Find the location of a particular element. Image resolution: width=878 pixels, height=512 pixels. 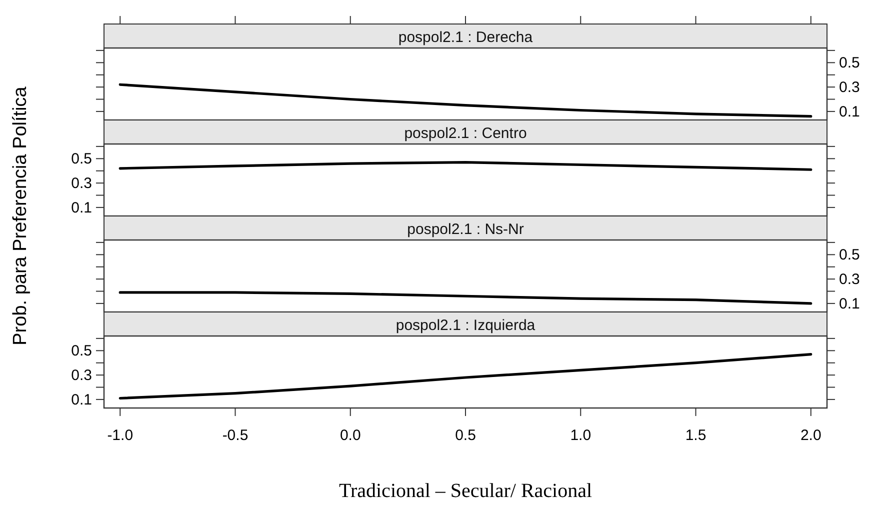

x-axis-title: Tradicional – Secular/ Racional is located at coordinates (465, 491).